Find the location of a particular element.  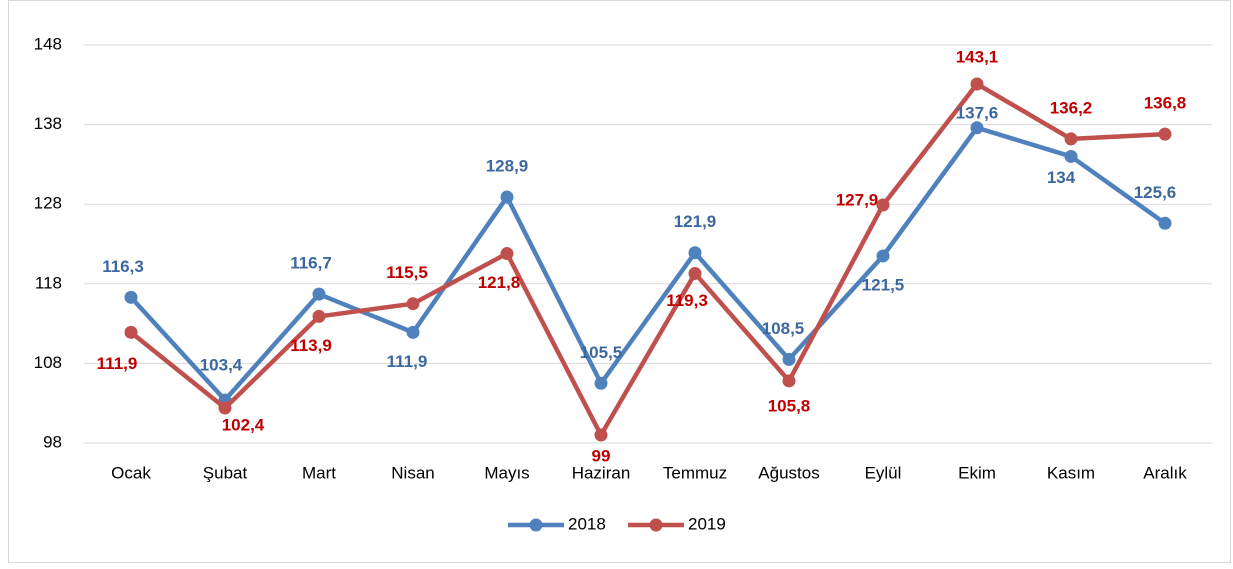

data-label: 103,4 is located at coordinates (221, 365).